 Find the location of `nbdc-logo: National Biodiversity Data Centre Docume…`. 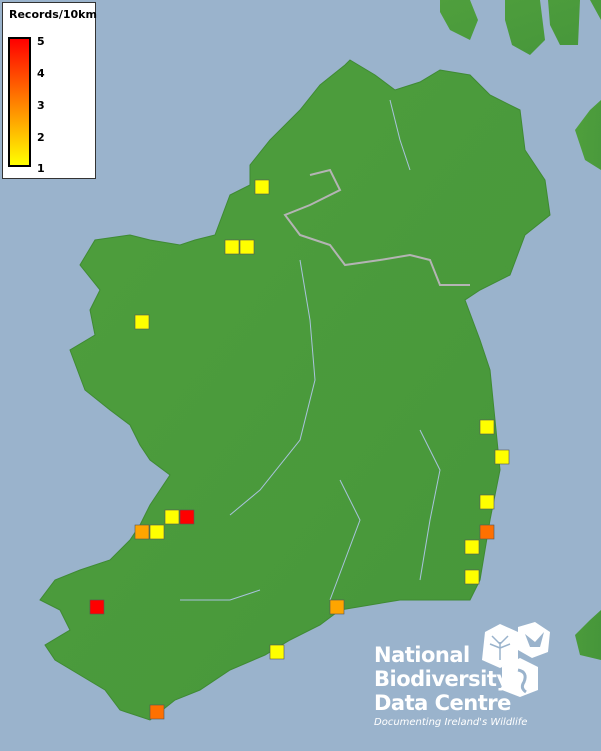

nbdc-logo: National Biodiversity Data Centre Docume… is located at coordinates (450, 685).